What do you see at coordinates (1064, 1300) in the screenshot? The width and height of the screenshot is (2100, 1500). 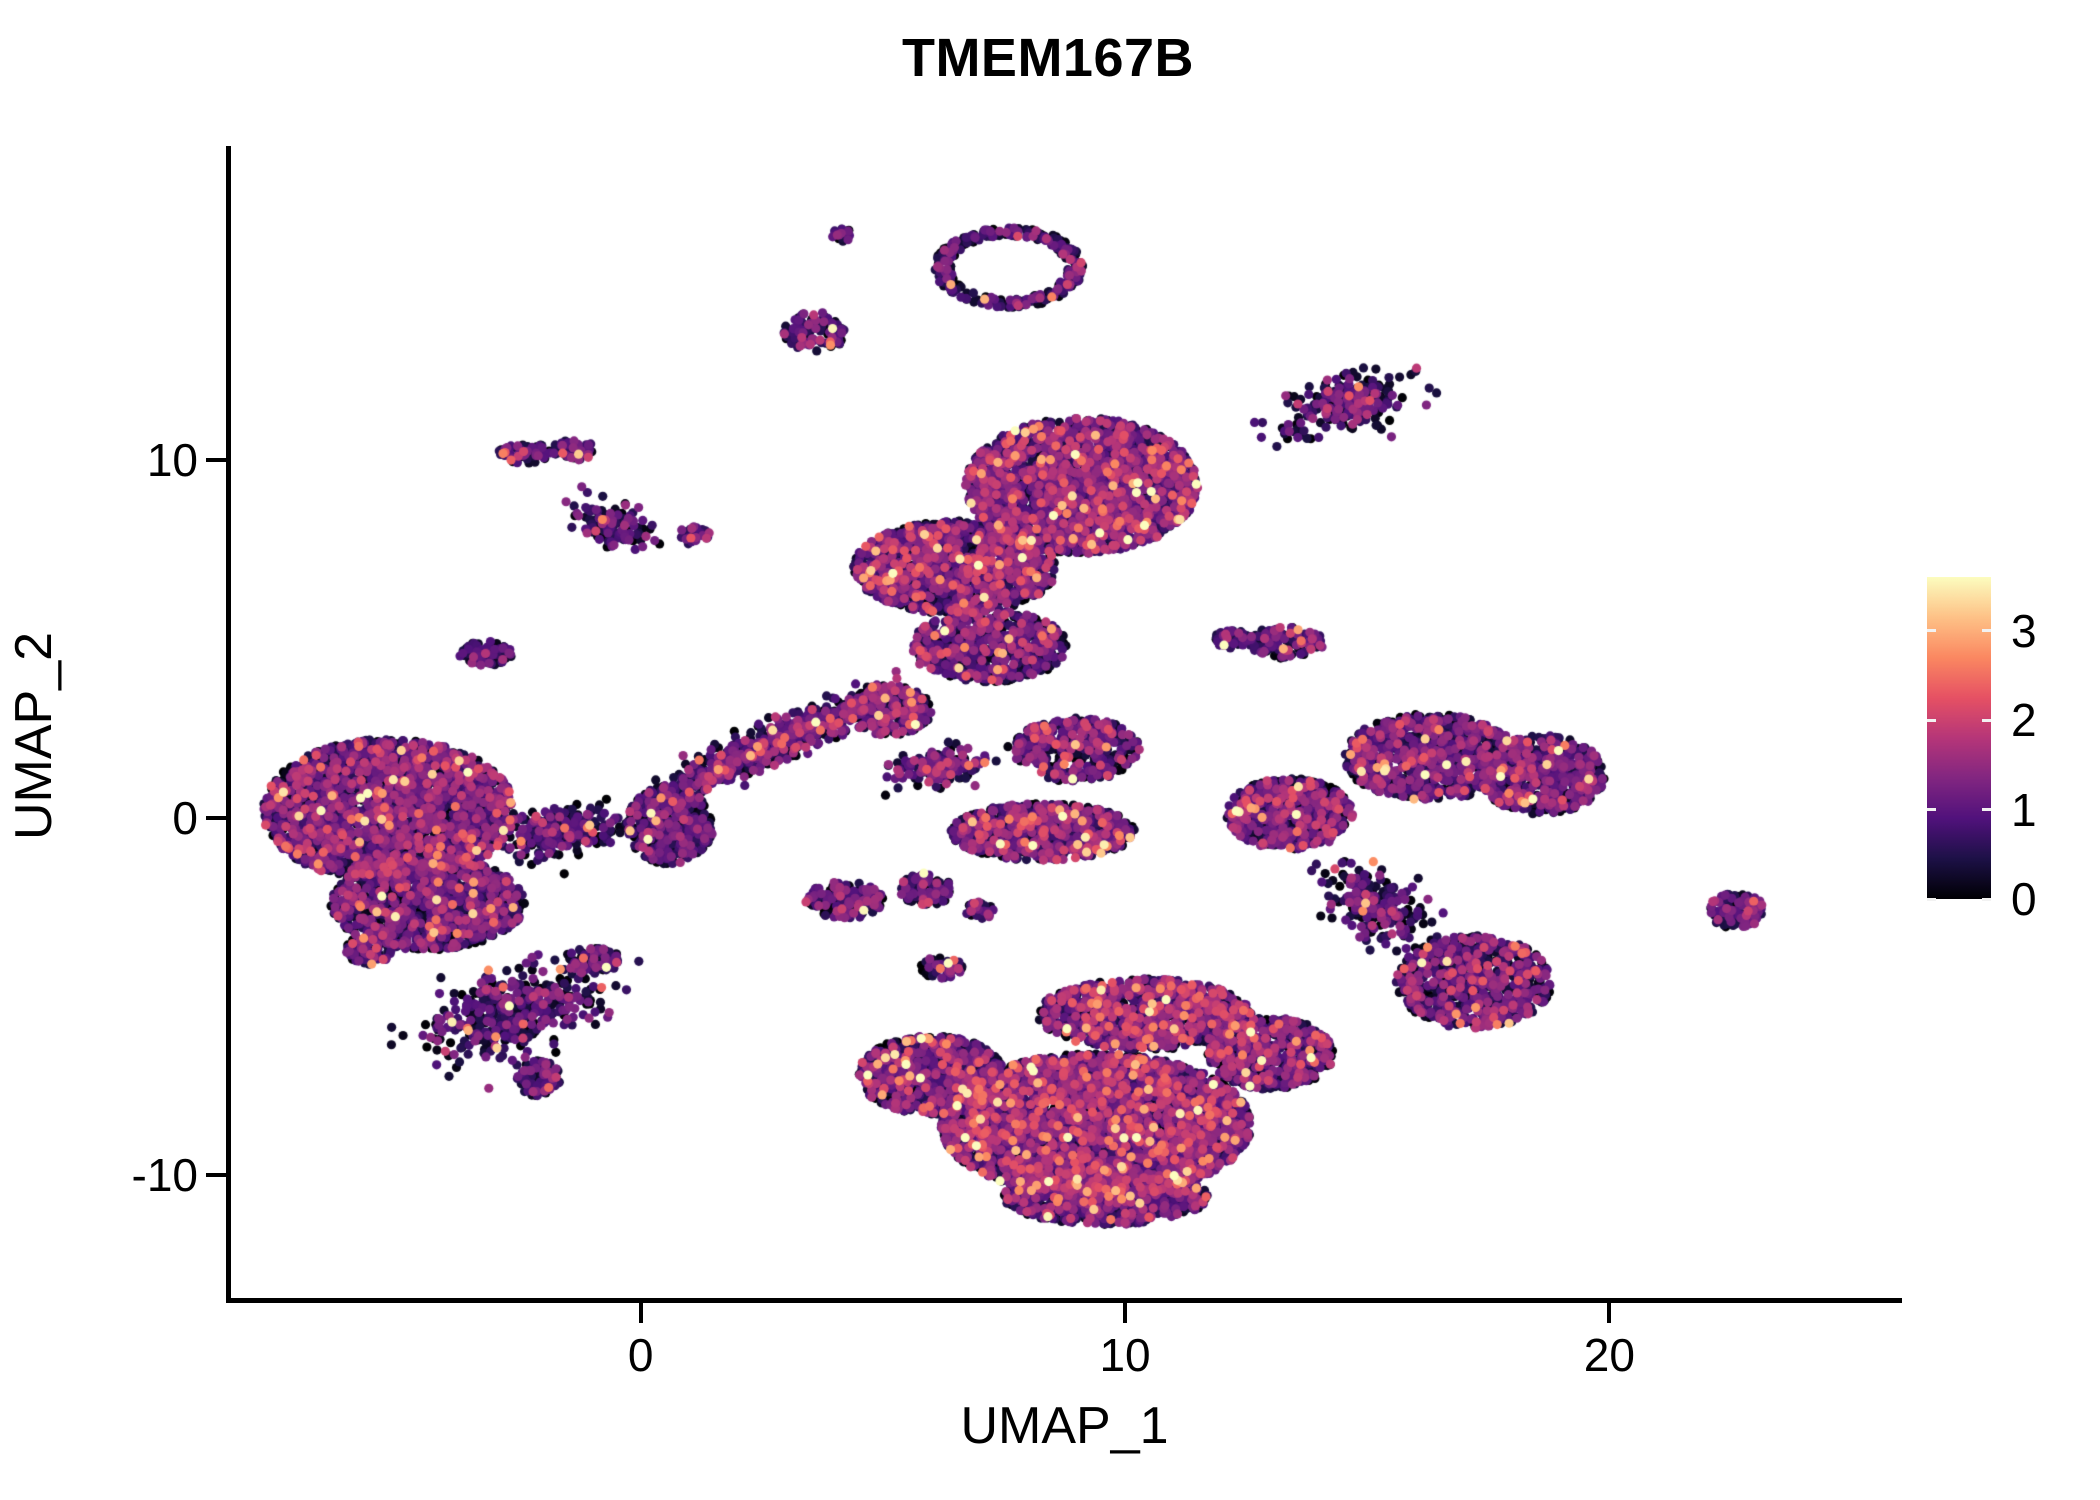 I see `x-axis-line` at bounding box center [1064, 1300].